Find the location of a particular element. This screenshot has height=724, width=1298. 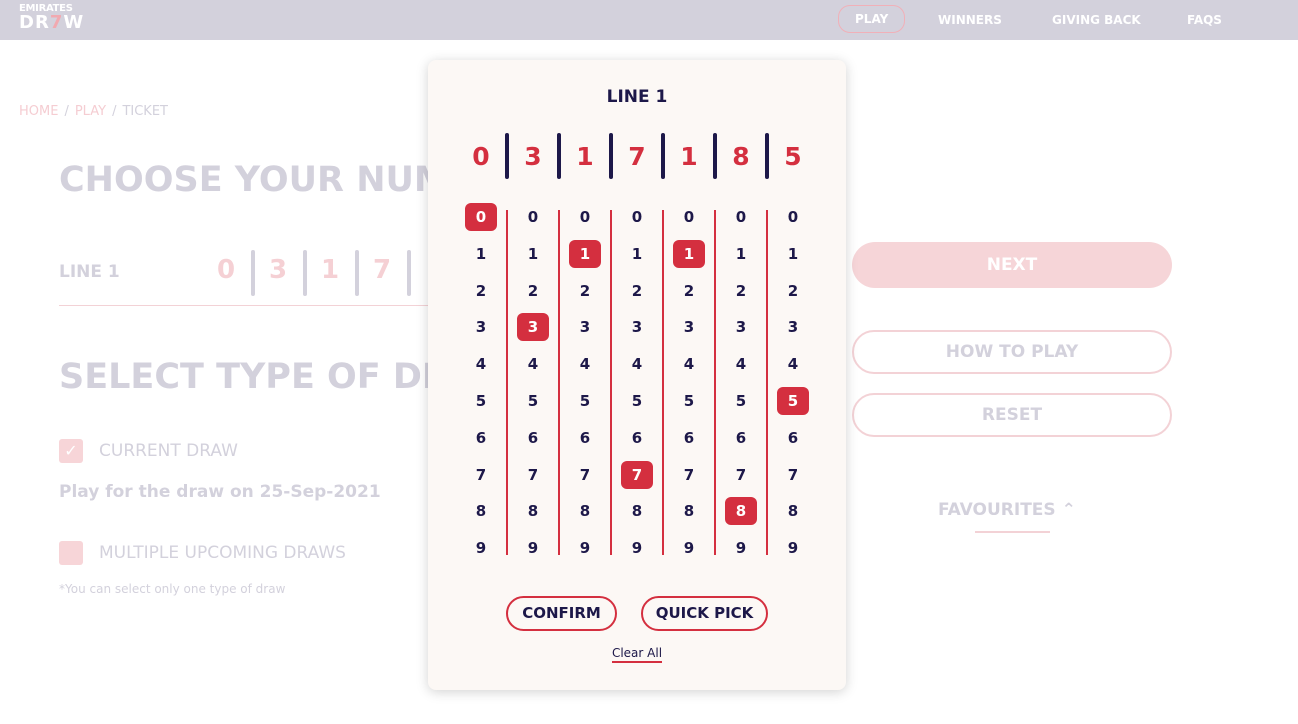

favourites-toggle: FAVOURITES ⌃ is located at coordinates (1007, 510).